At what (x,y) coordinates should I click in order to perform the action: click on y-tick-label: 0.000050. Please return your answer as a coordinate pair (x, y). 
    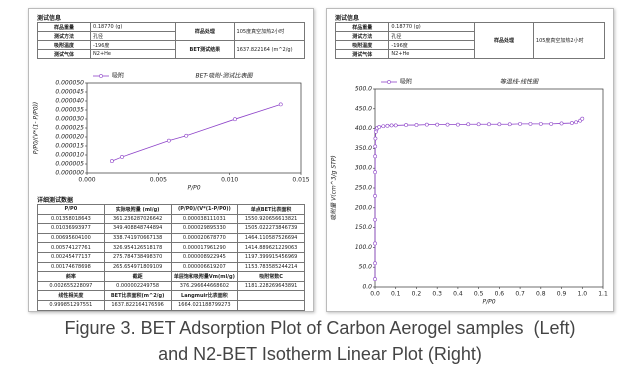
    Looking at the image, I should click on (69, 83).